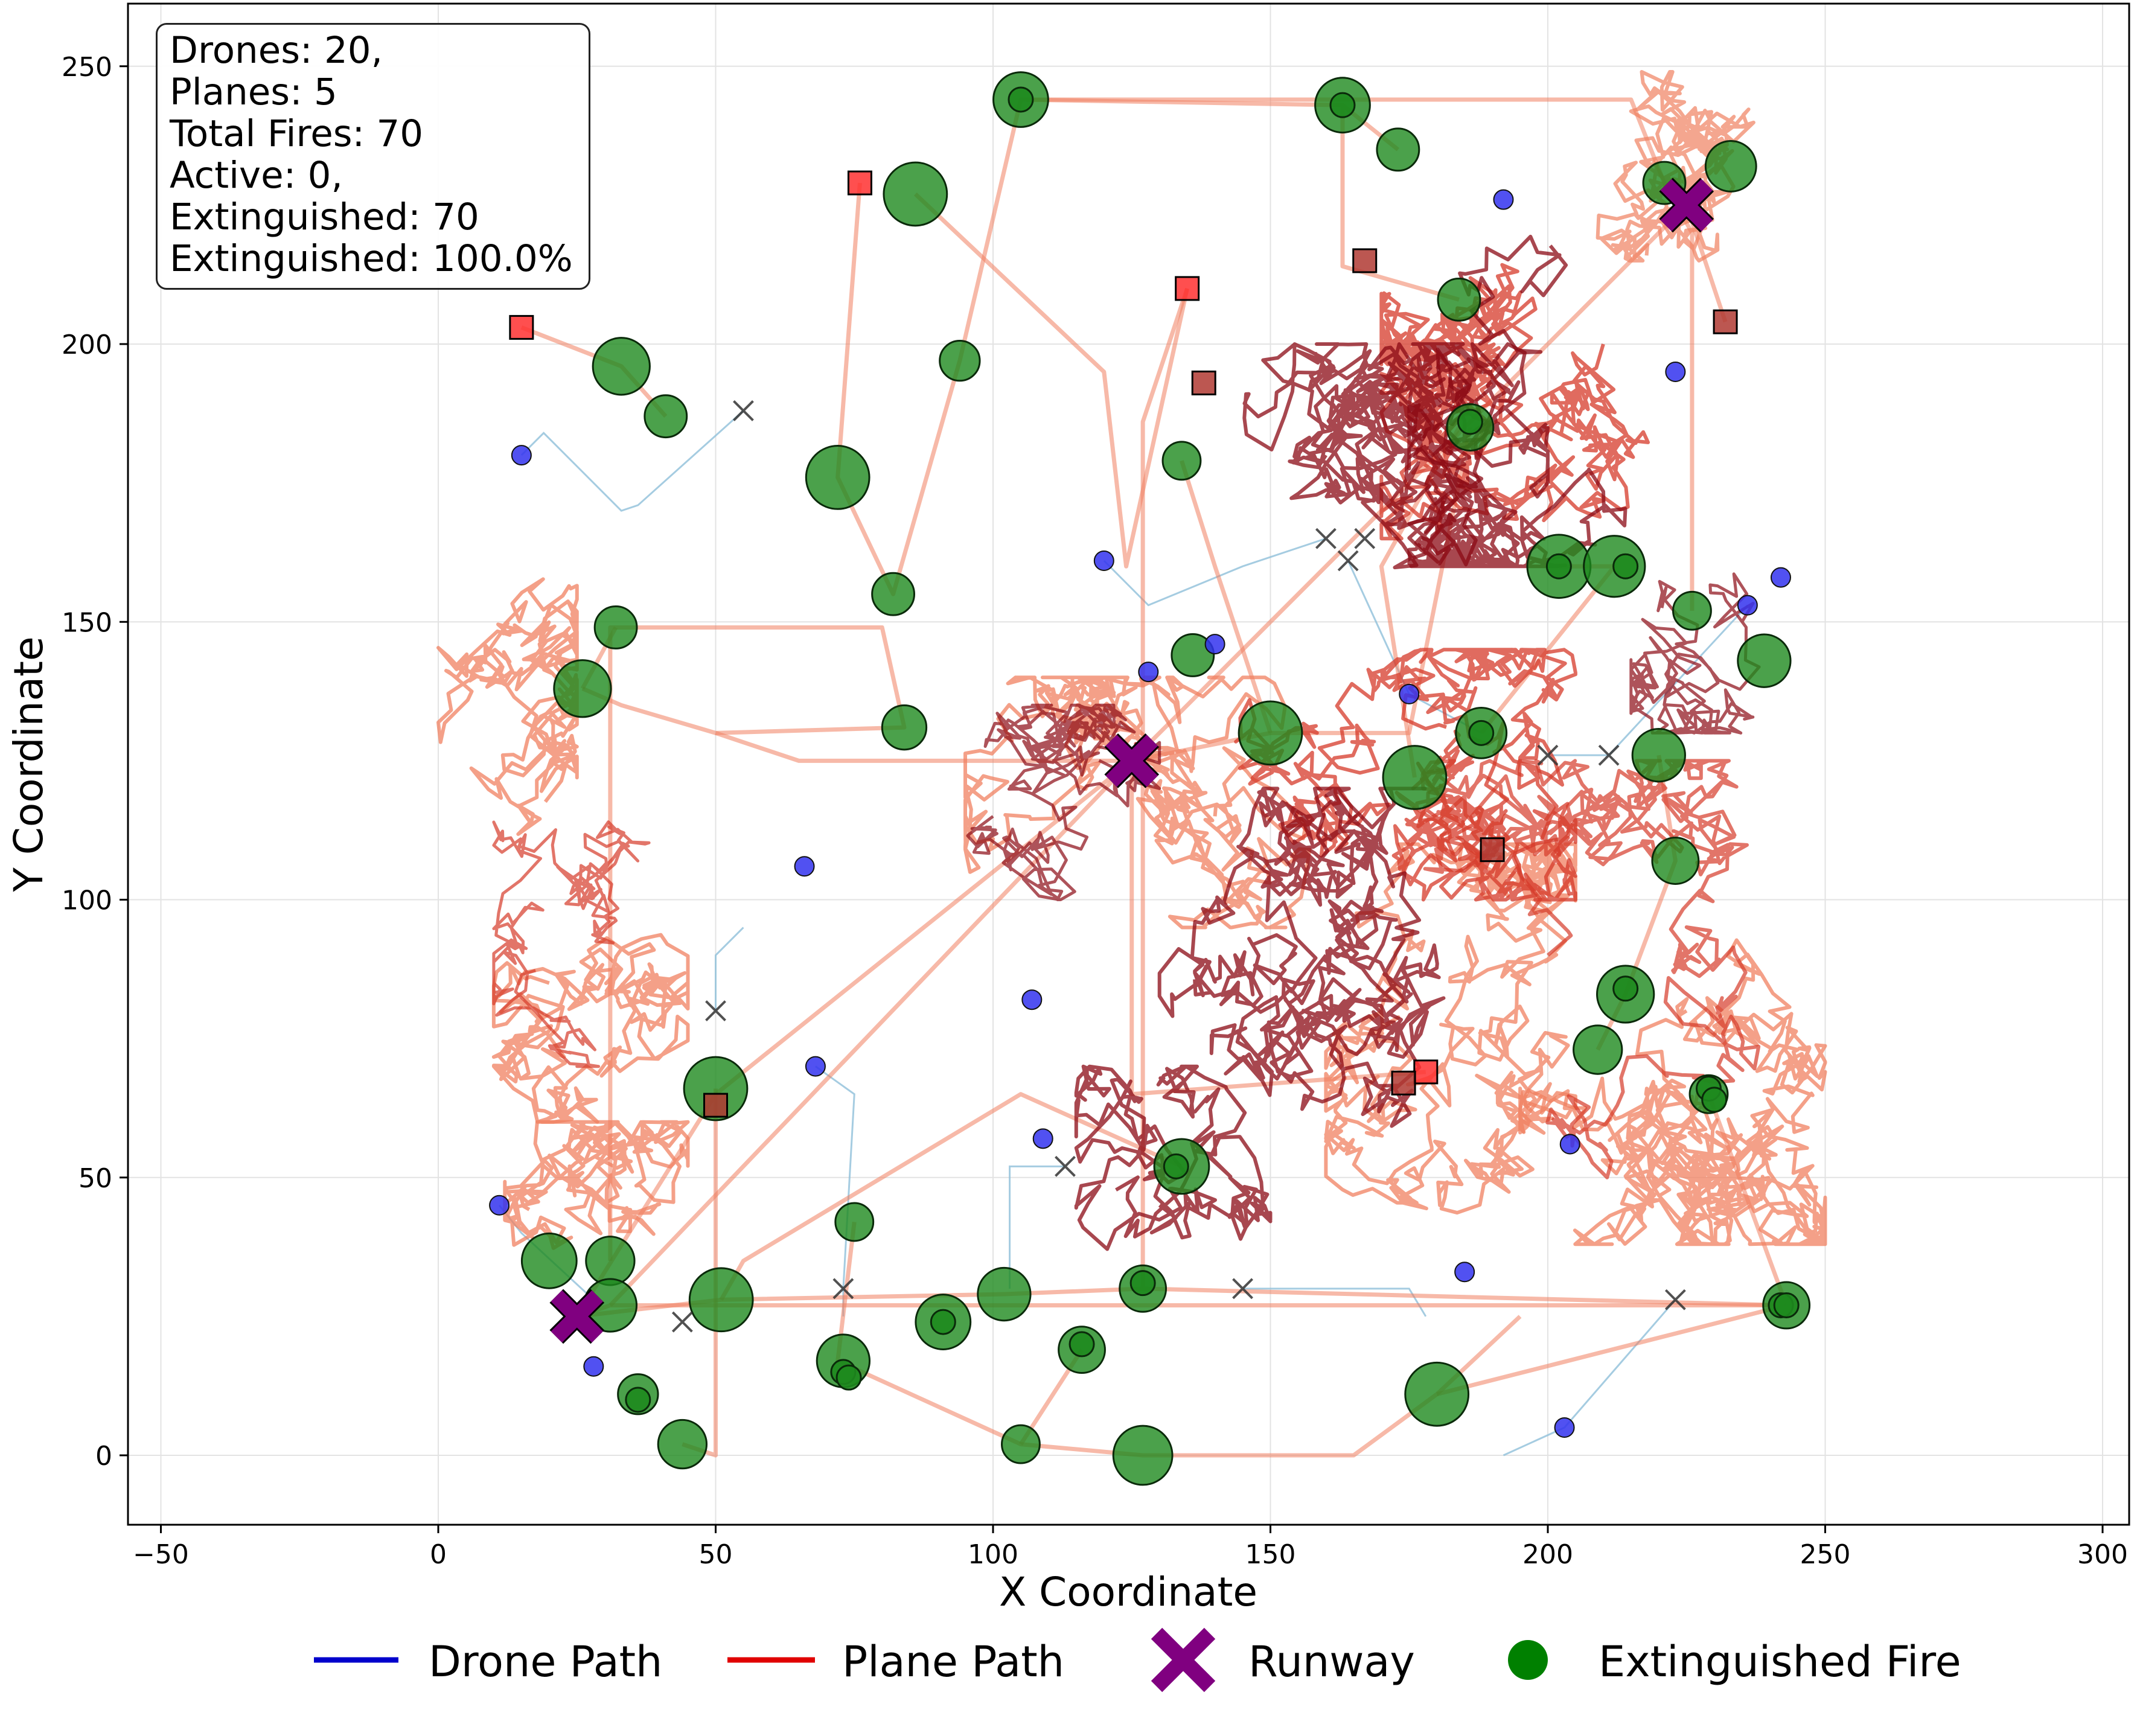  Describe the element at coordinates (1548, 1554) in the screenshot. I see `x-tick-label: 200` at that location.